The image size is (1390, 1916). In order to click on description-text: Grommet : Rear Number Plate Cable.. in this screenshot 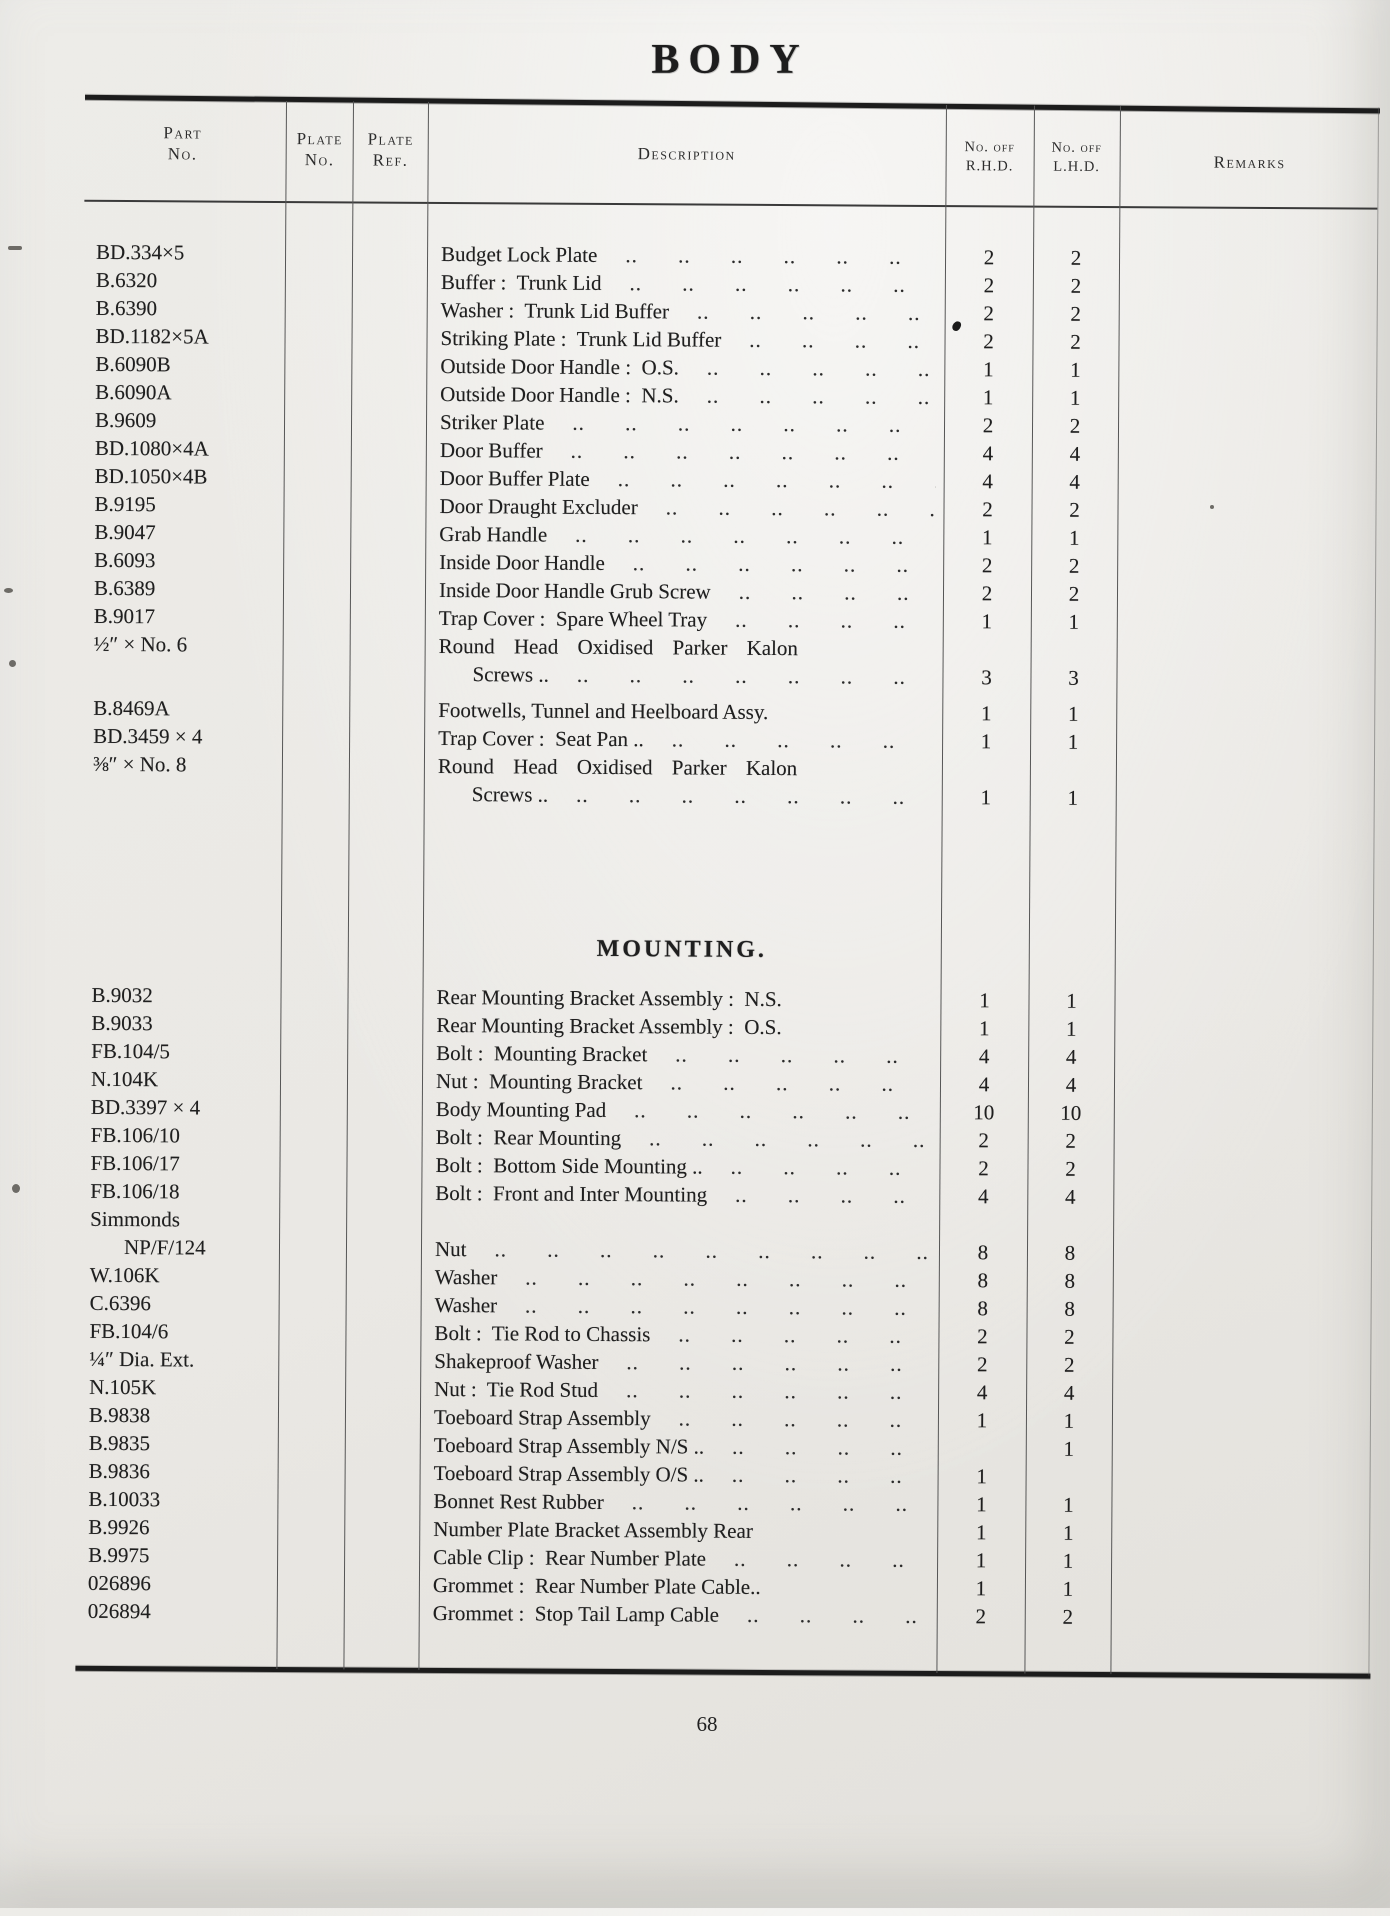, I will do `click(597, 1586)`.